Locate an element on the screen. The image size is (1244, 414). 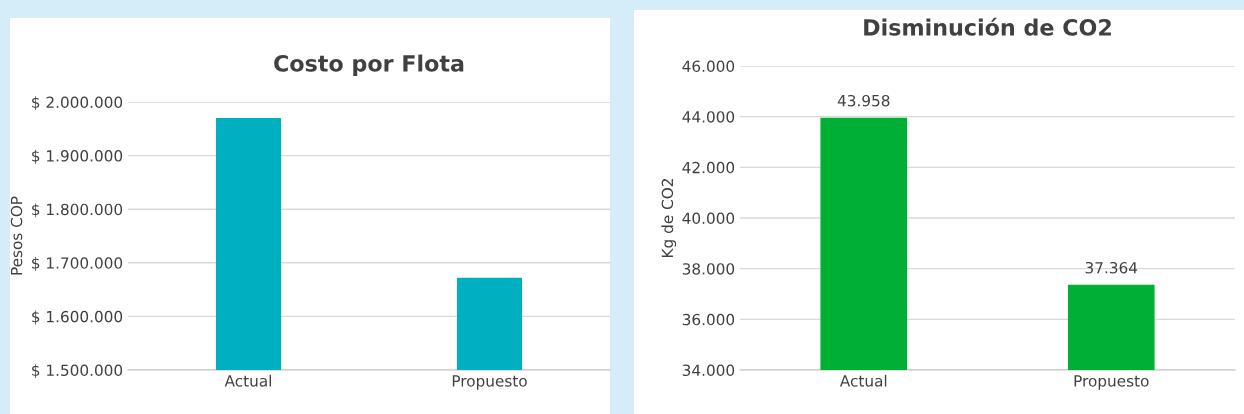
y-tick-label: 46.000 is located at coordinates (708, 66).